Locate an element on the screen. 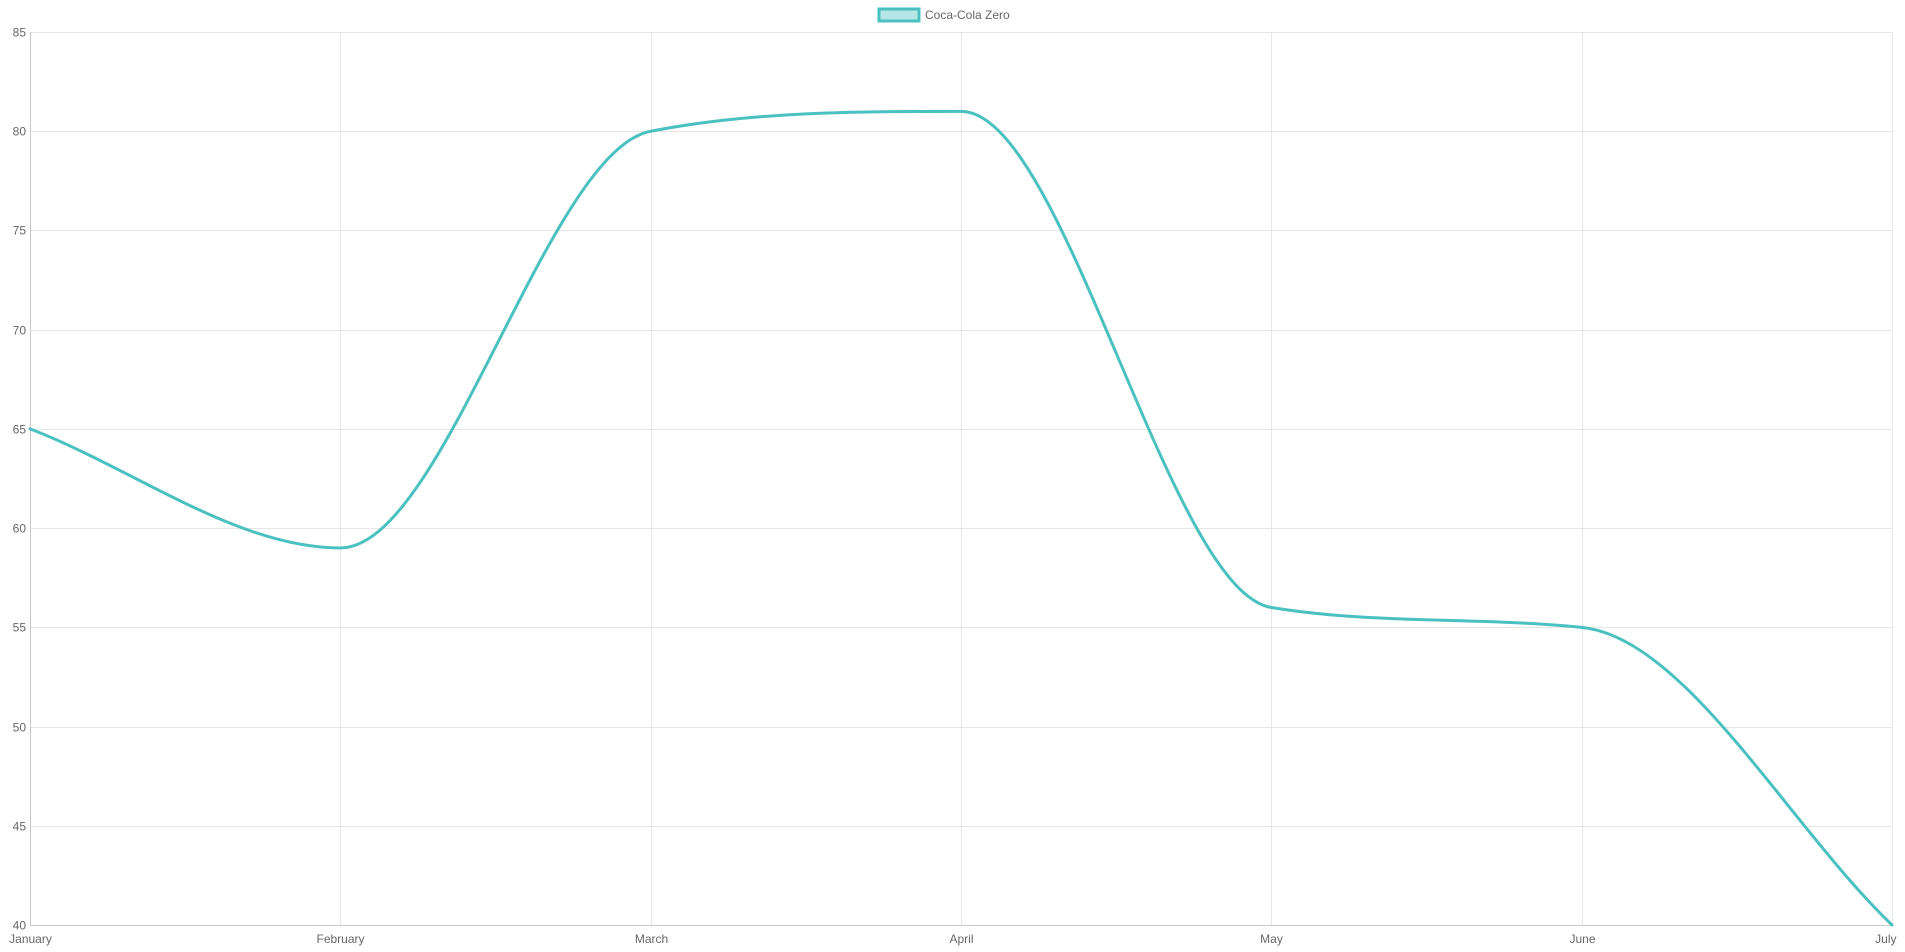  y-tick-label: 45 is located at coordinates (20, 827).